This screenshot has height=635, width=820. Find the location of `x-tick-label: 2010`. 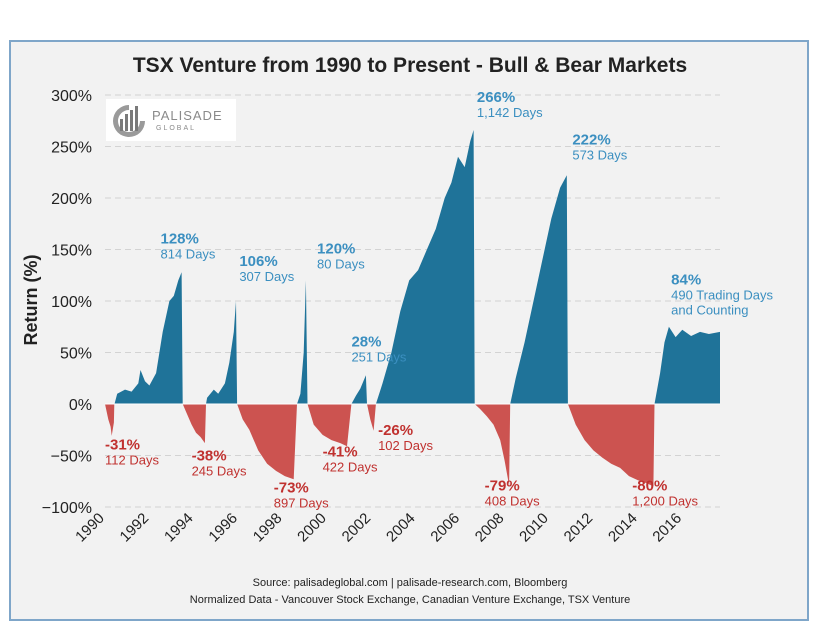

x-tick-label: 2010 is located at coordinates (534, 528).